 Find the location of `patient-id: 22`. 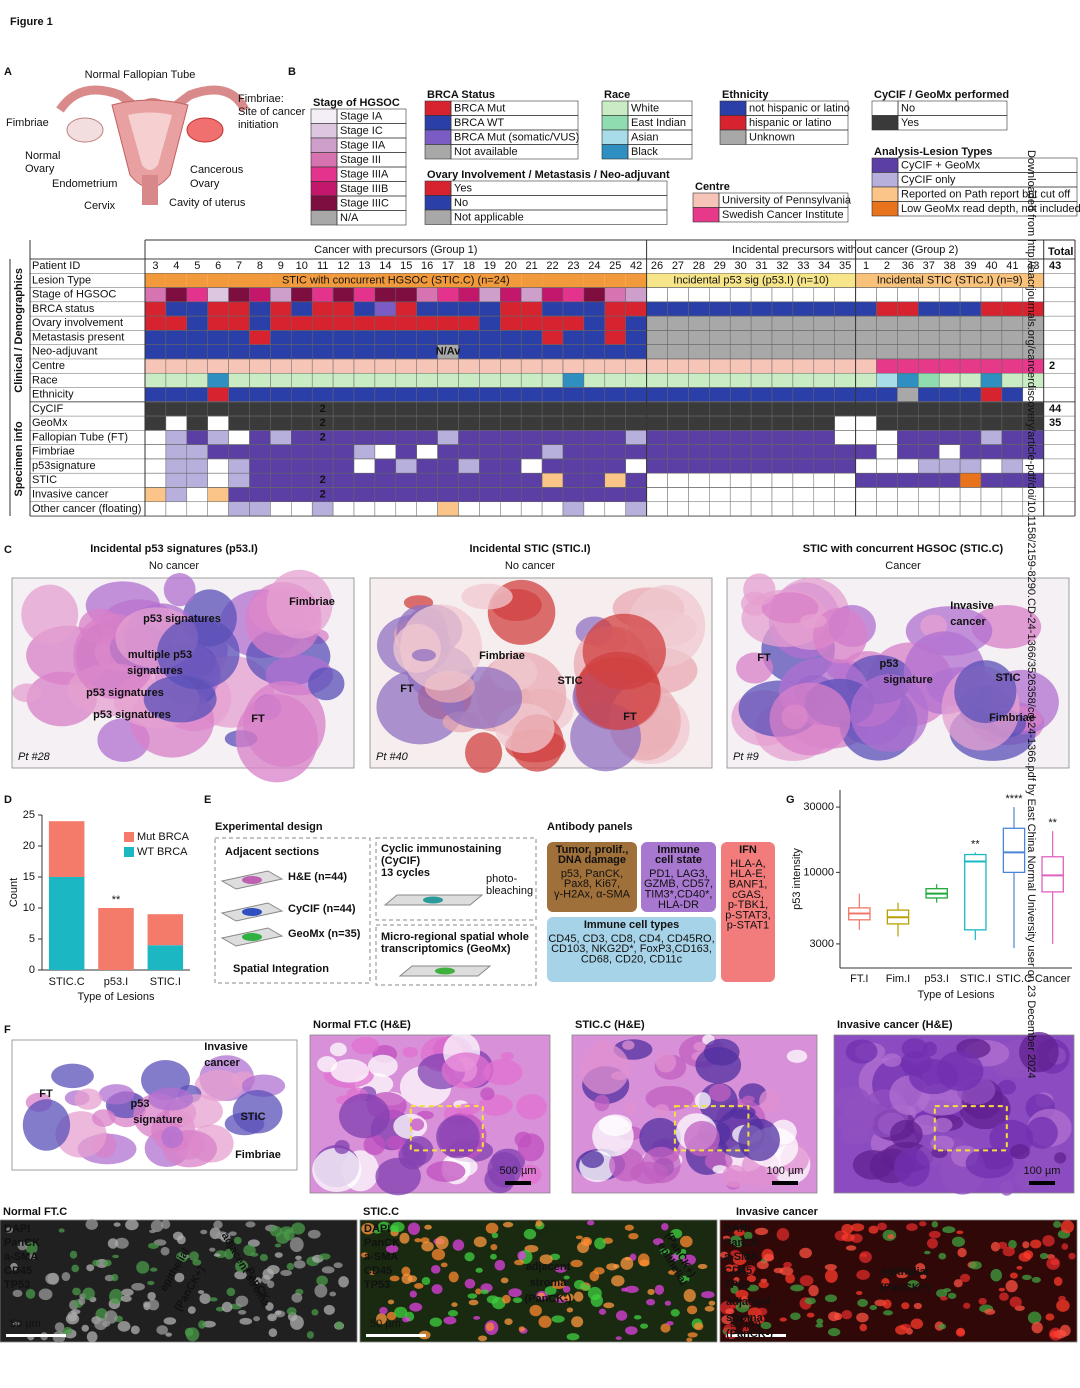

patient-id: 22 is located at coordinates (552, 266).